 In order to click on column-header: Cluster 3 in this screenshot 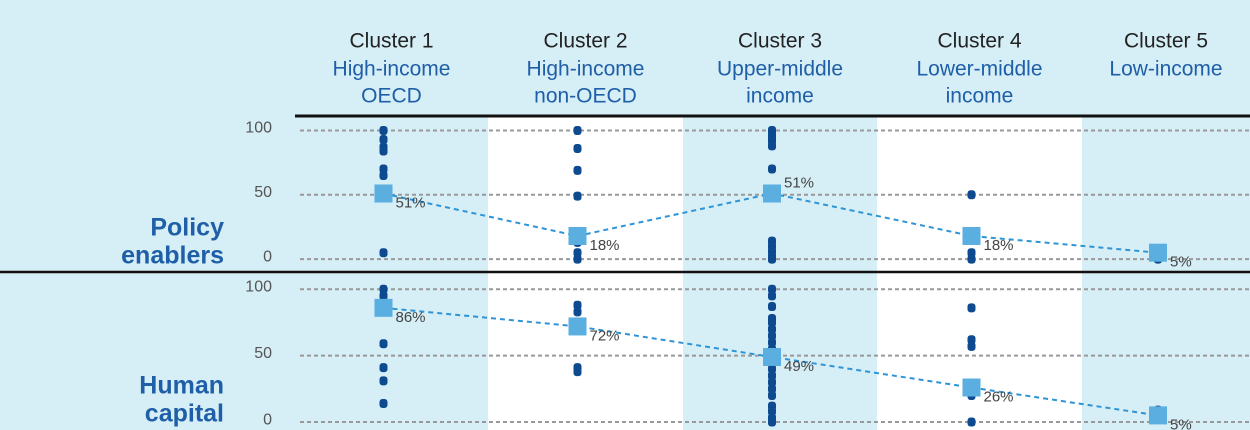, I will do `click(780, 41)`.